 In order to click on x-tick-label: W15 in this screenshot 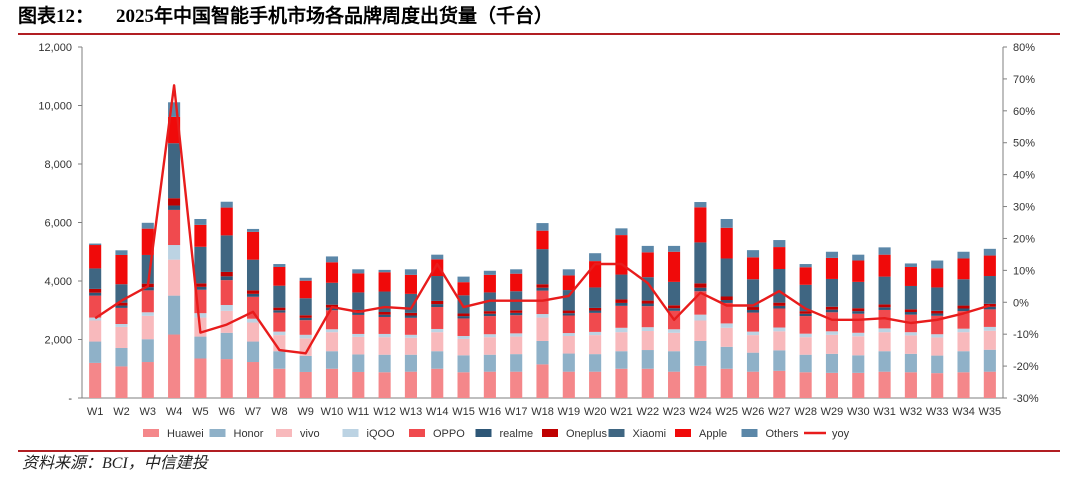, I will do `click(463, 412)`.